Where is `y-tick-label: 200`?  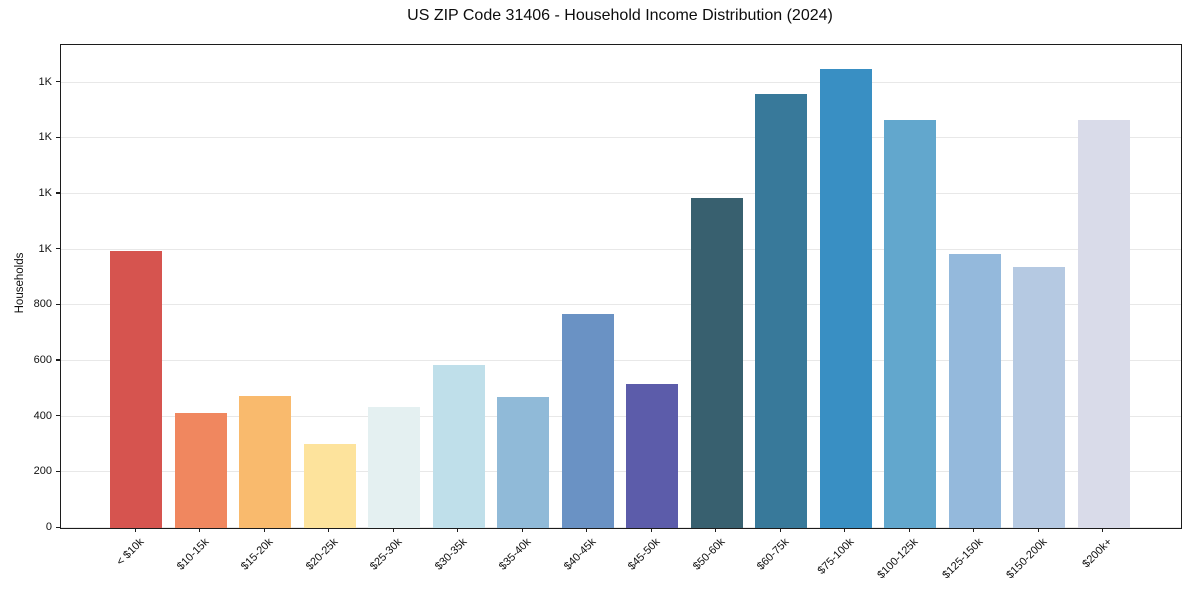 y-tick-label: 200 is located at coordinates (42, 471).